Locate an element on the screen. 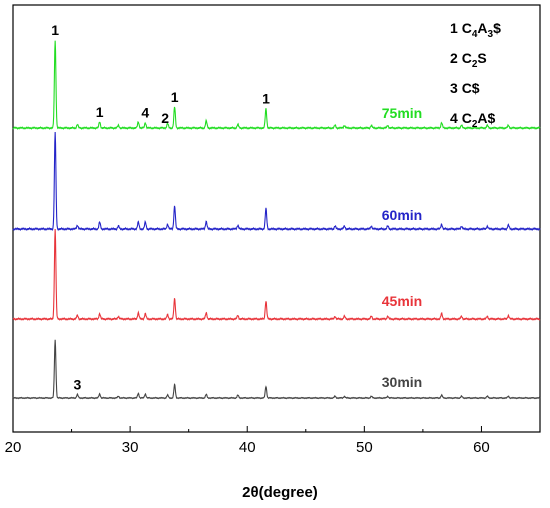 Image resolution: width=550 pixels, height=508 pixels. legend-entry: 3 C$ is located at coordinates (465, 88).